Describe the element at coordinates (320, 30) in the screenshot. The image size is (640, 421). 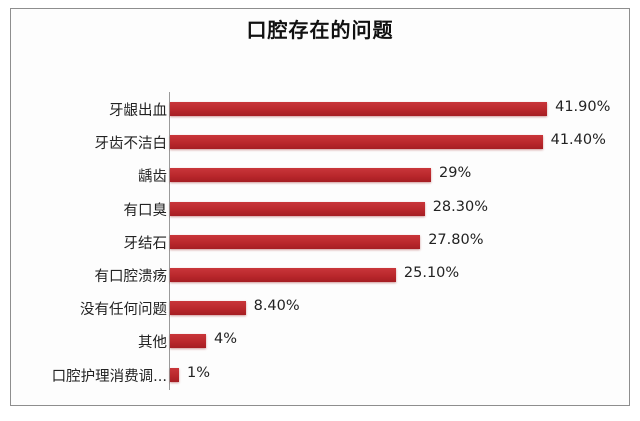
I see `chart-title: 口腔存在的问题` at that location.